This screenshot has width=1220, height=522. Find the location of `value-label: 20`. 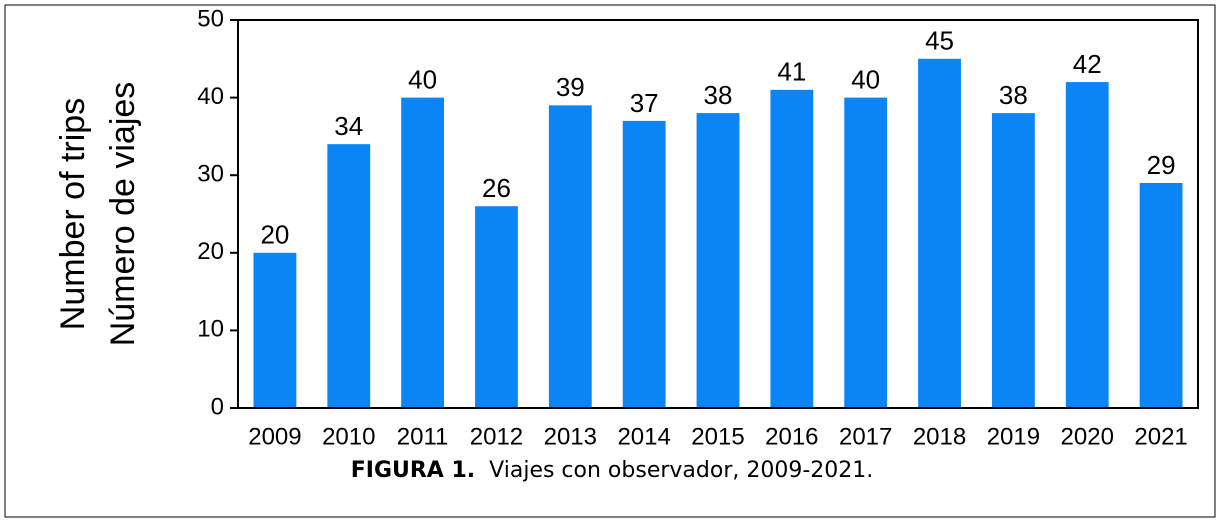

value-label: 20 is located at coordinates (274, 235).